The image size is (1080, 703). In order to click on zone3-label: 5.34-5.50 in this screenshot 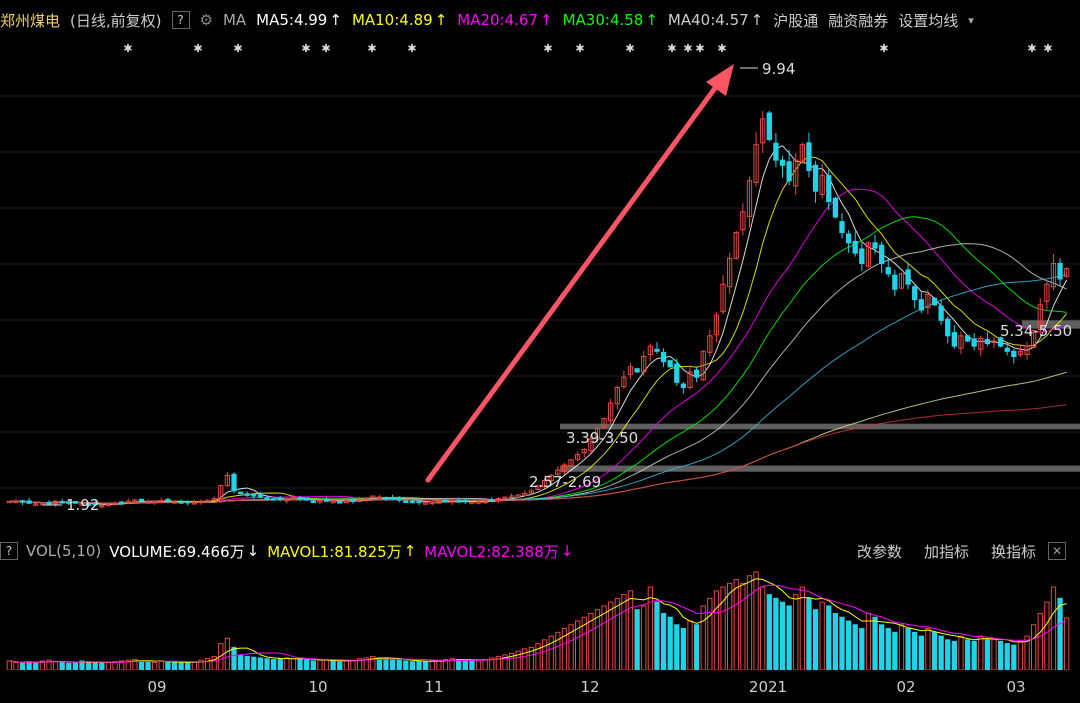, I will do `click(1036, 331)`.